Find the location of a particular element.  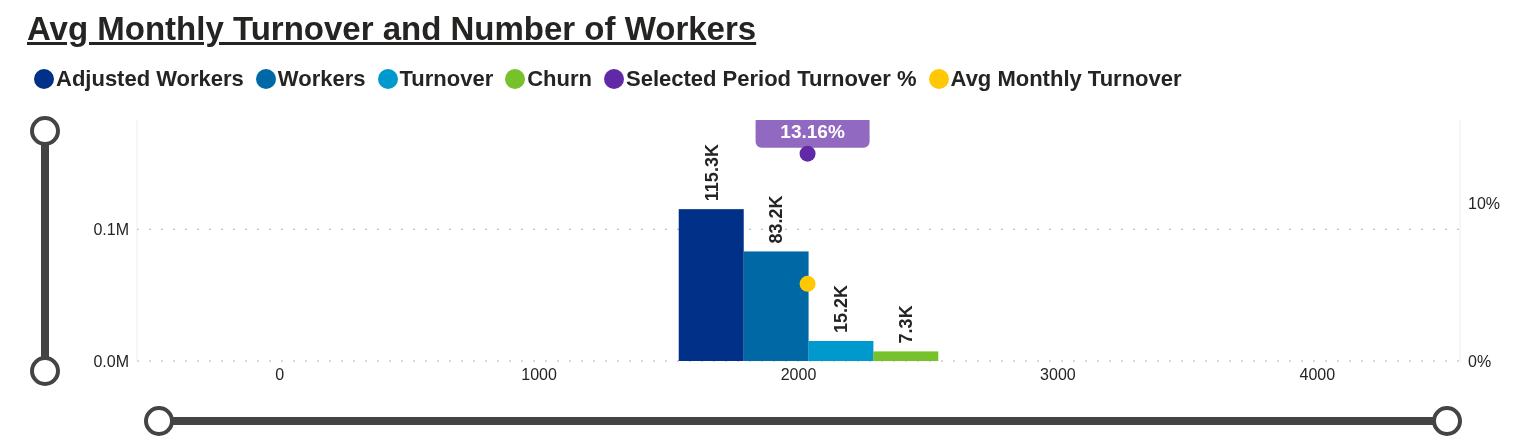

x-tick-label: 2000 is located at coordinates (798, 375).